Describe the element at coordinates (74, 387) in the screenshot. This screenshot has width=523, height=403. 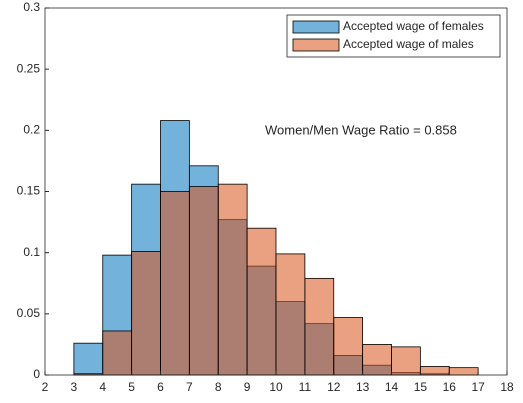
I see `x-tick-label: 3` at that location.